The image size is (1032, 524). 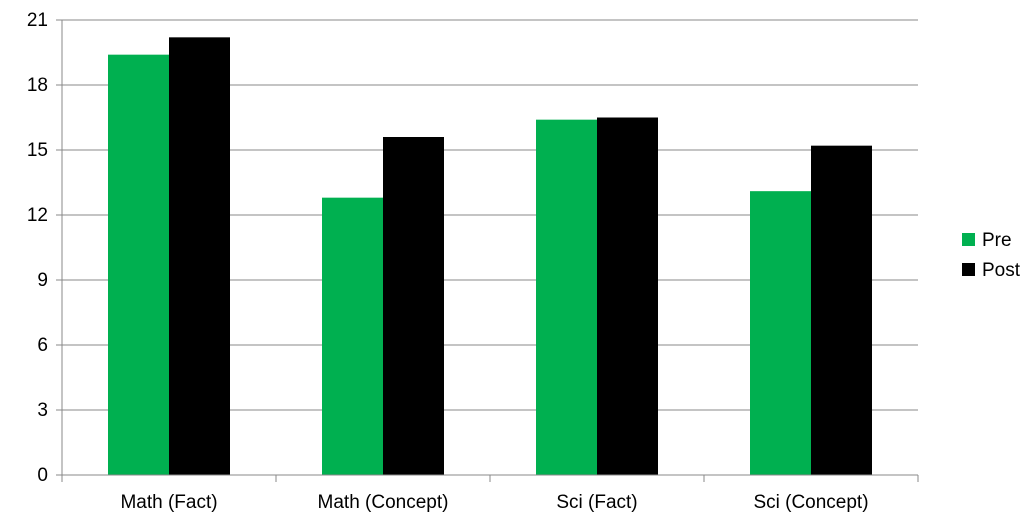 I want to click on legend-label-pre: Pre, so click(x=997, y=240).